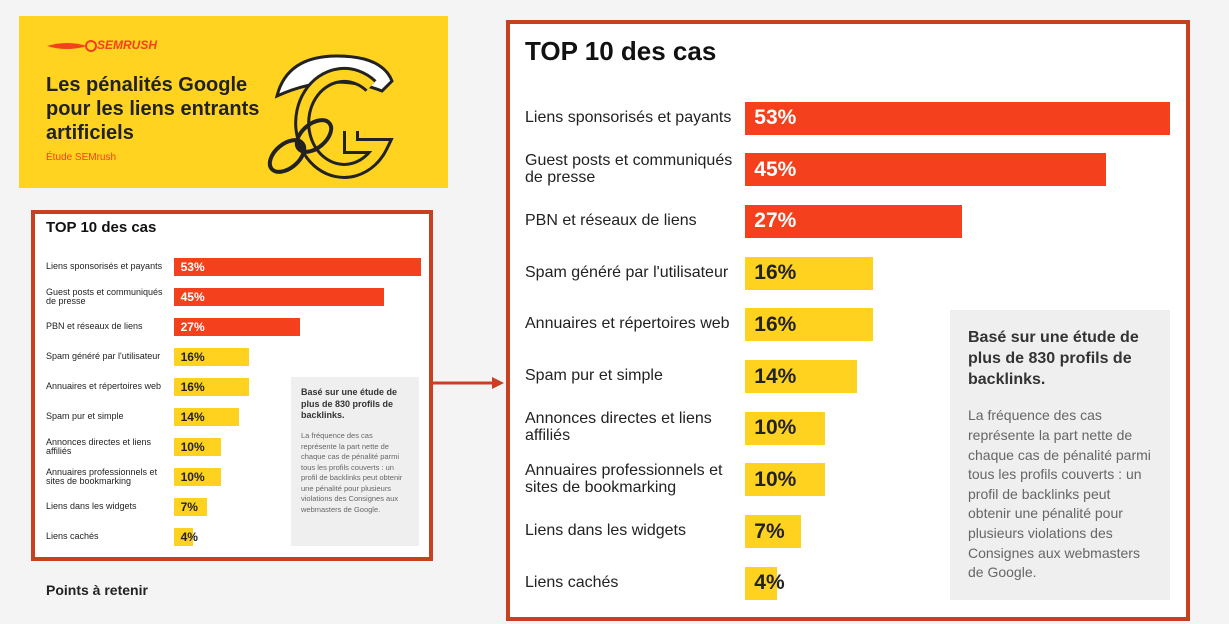 The height and width of the screenshot is (624, 1229). What do you see at coordinates (97, 590) in the screenshot?
I see `section-heading: Points à retenir` at bounding box center [97, 590].